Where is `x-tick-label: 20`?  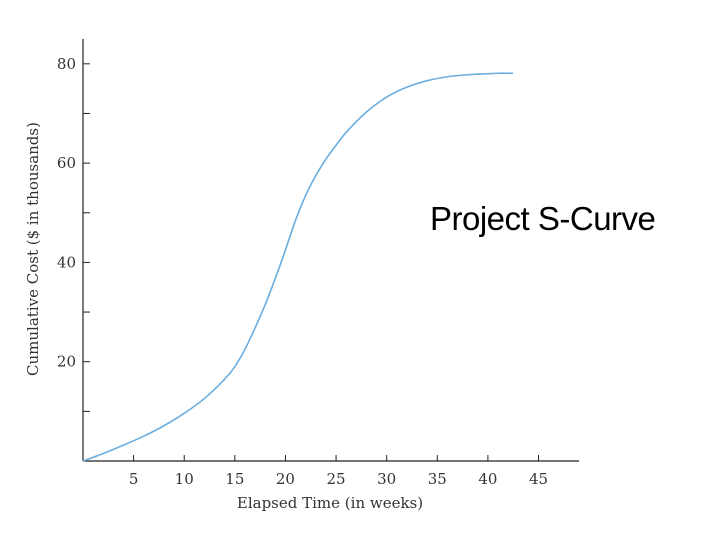 x-tick-label: 20 is located at coordinates (285, 479).